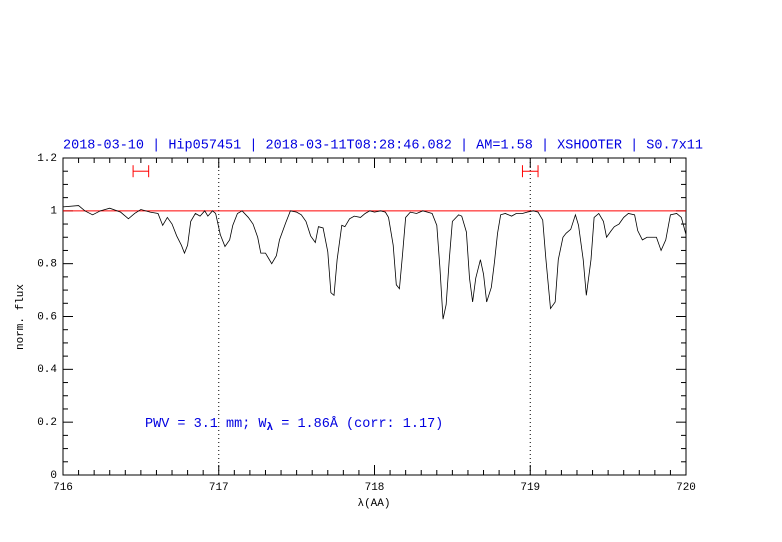  I want to click on annotation-part: = 1.86Å (corr: 1.17), so click(358, 424).